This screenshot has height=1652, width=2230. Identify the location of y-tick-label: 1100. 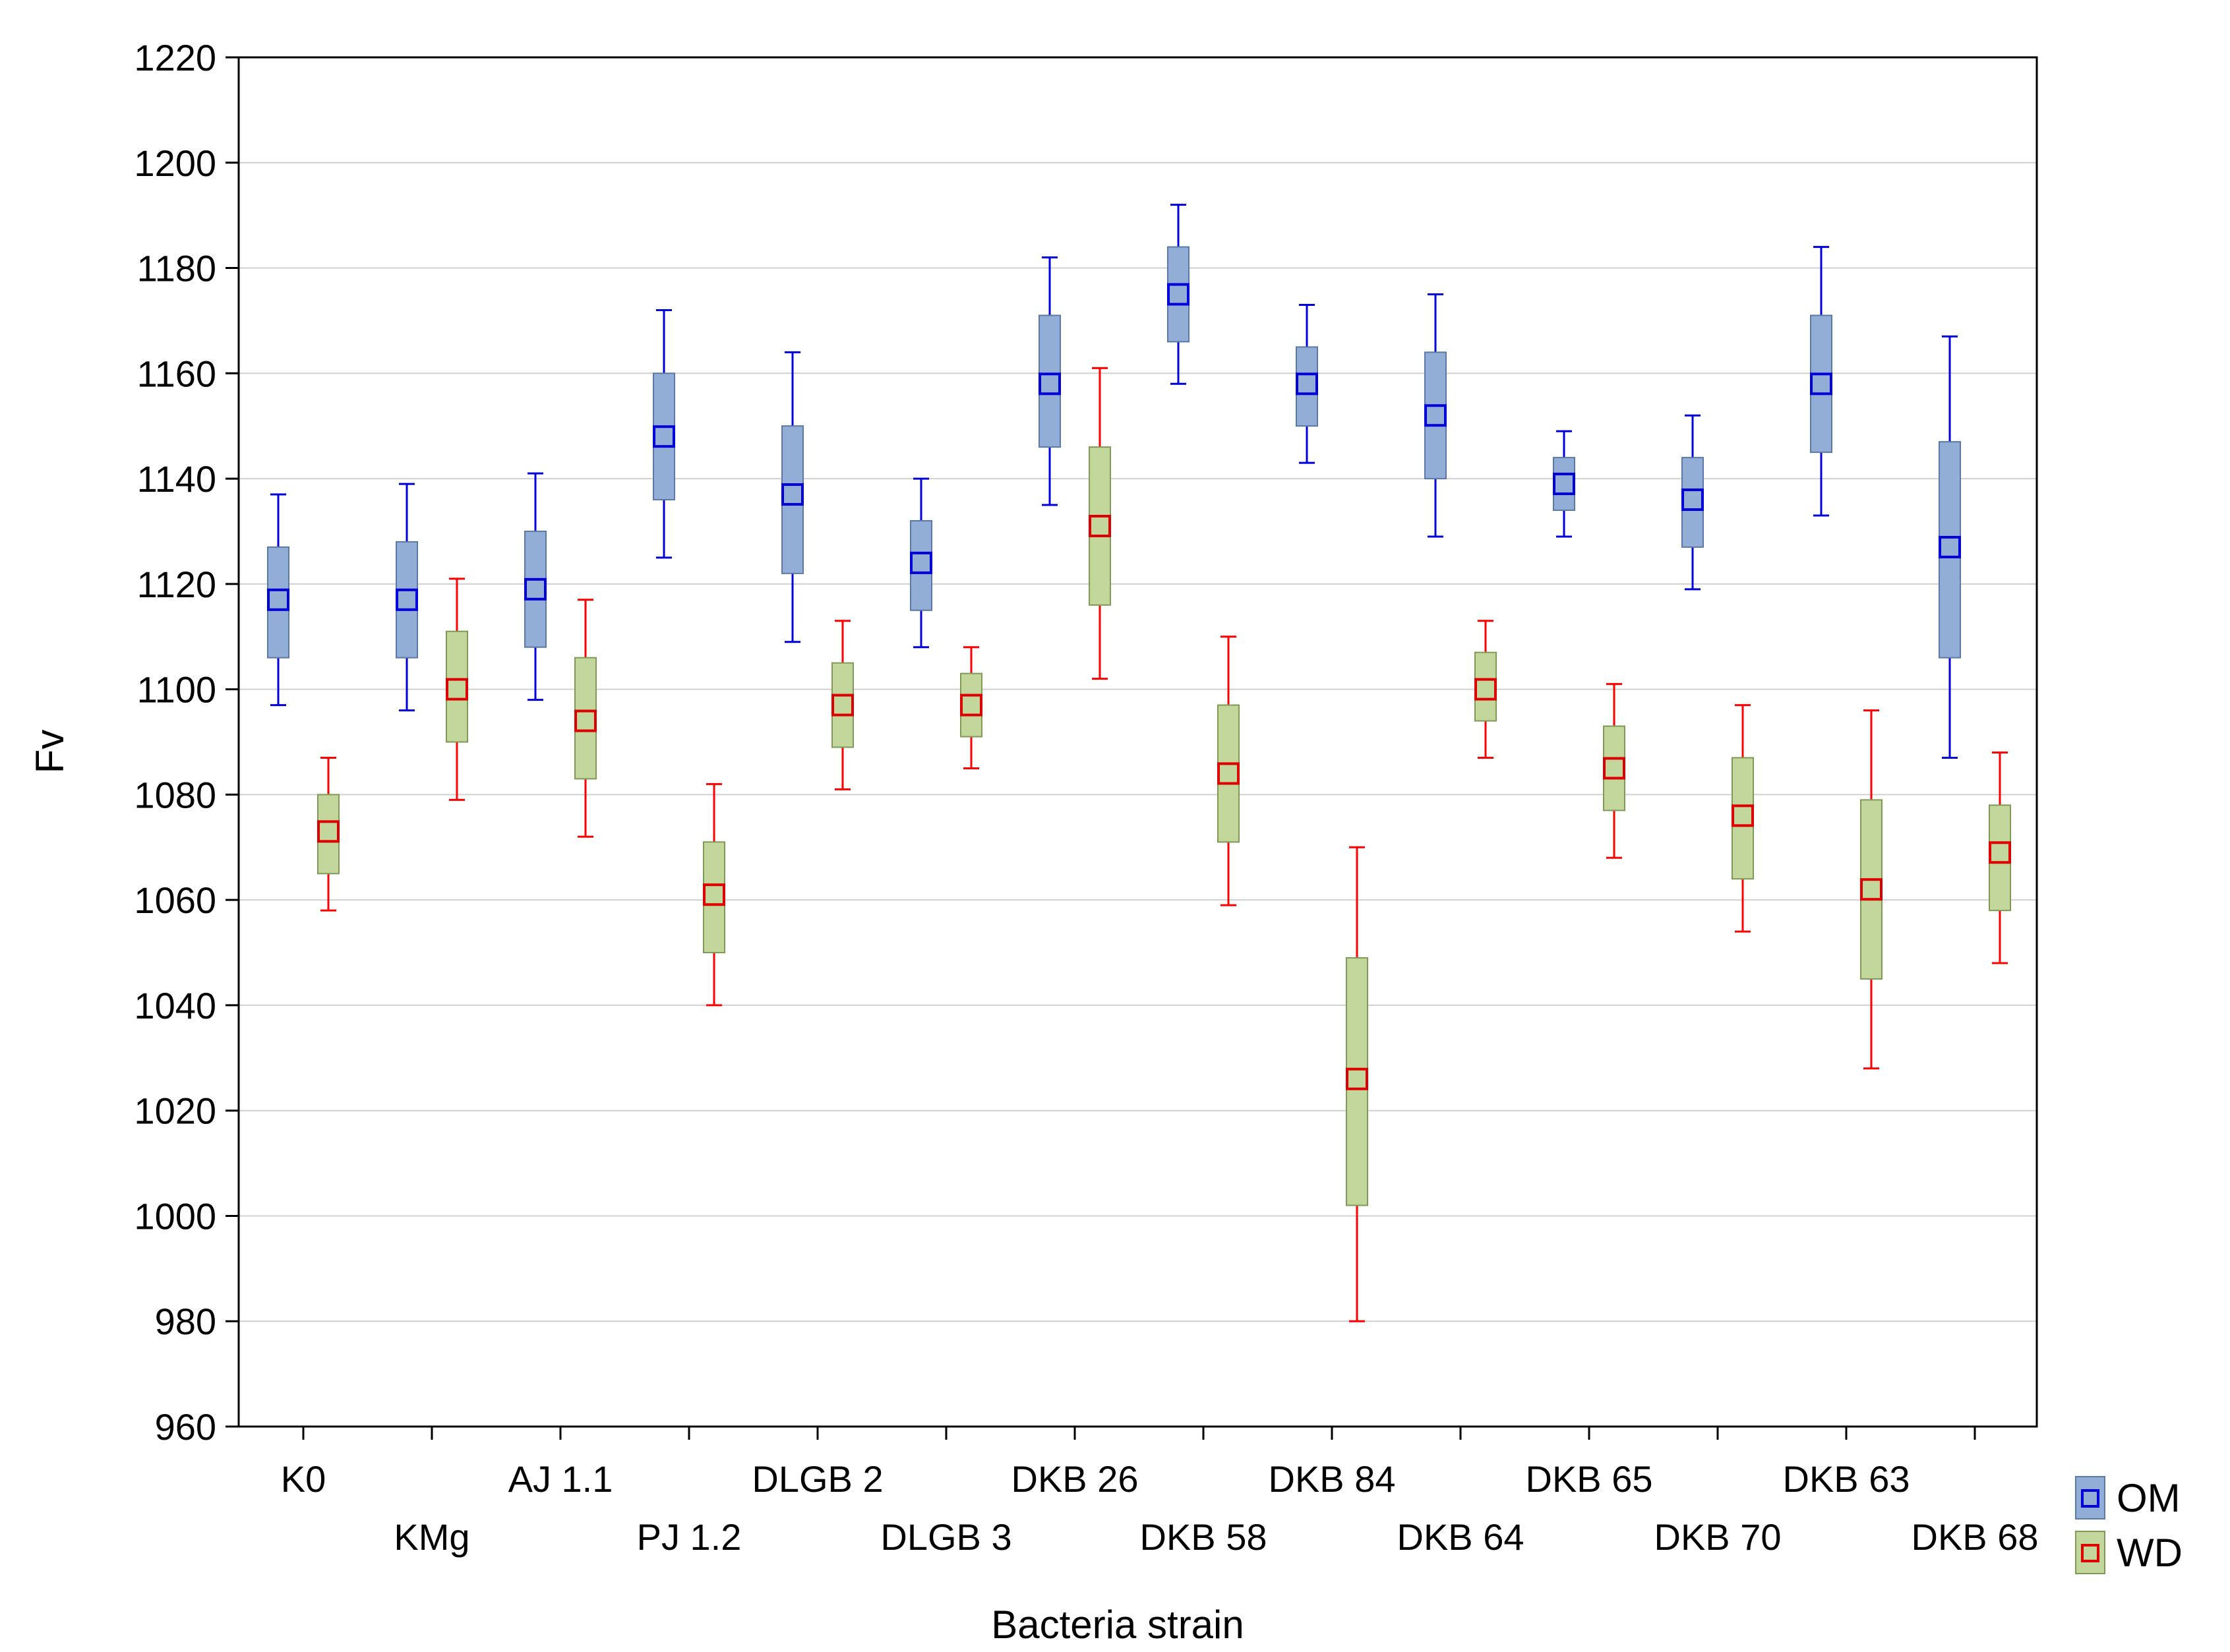
(176, 690).